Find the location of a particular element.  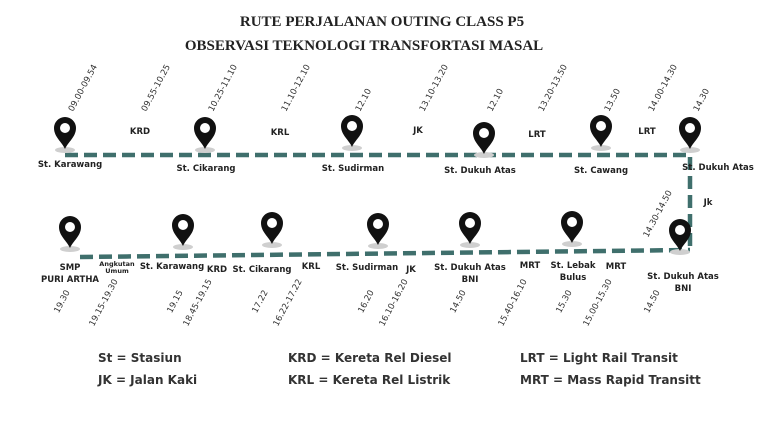

route-line is located at coordinates (385, 253).